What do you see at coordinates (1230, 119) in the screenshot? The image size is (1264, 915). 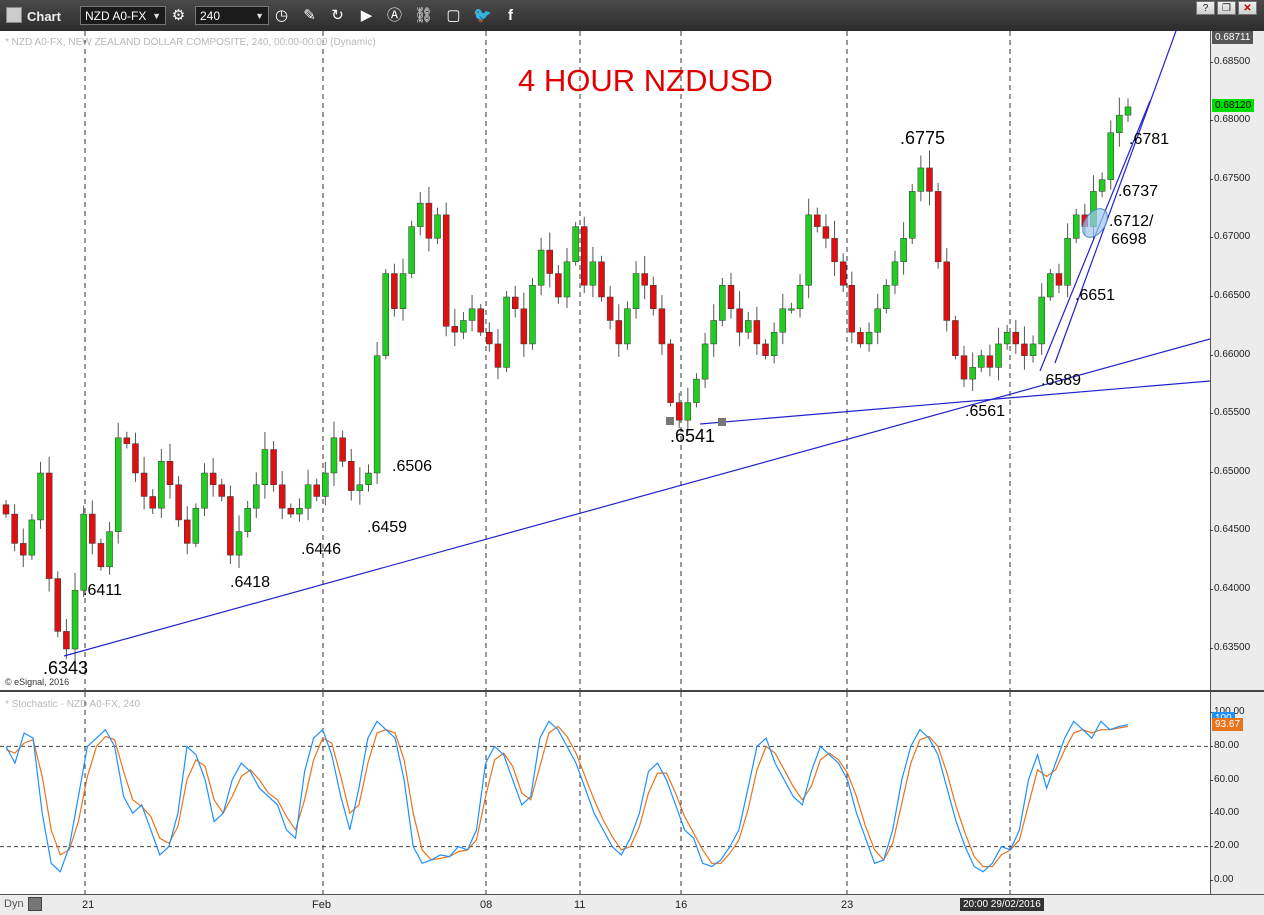 I see `price-tick: 0.68000` at bounding box center [1230, 119].